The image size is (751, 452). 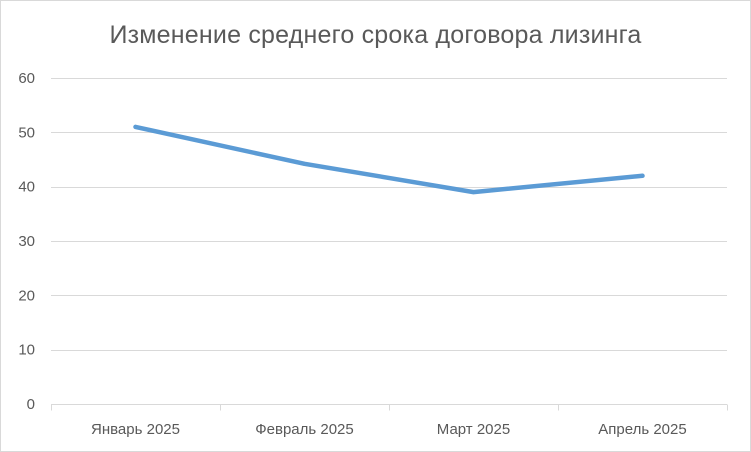 I want to click on y-tick-label: 0, so click(x=31, y=404).